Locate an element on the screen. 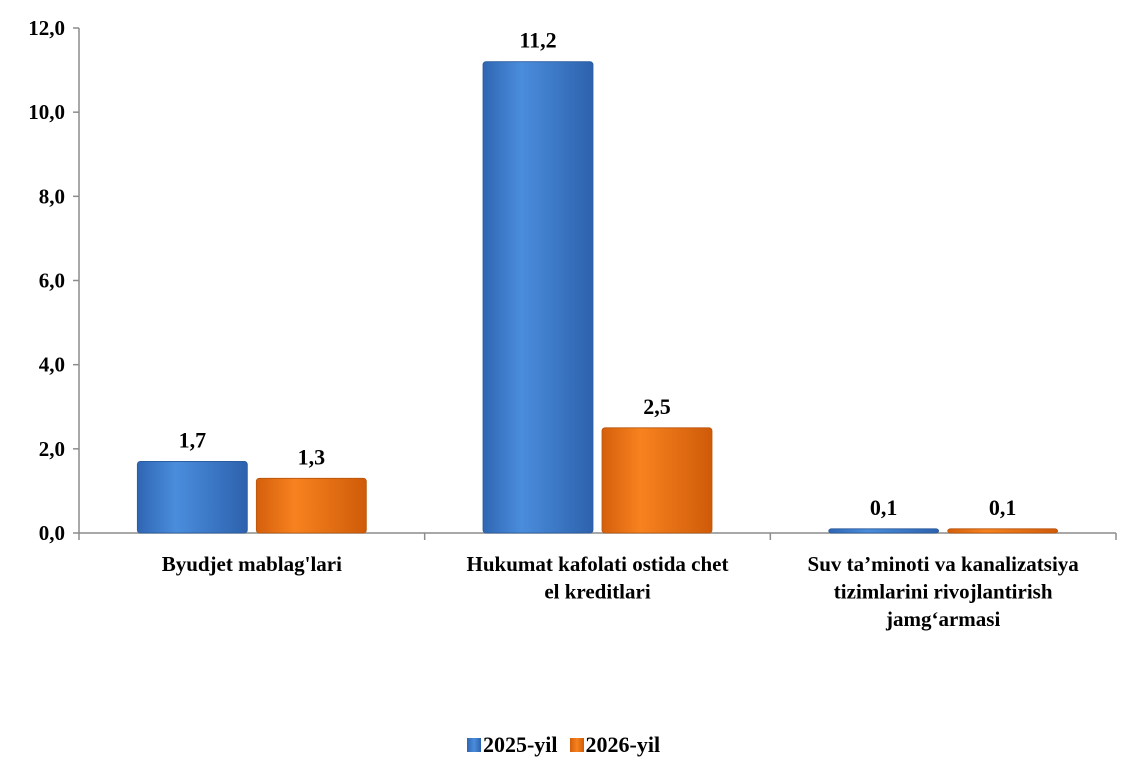  y-tick-label: 0,0 is located at coordinates (52, 533).